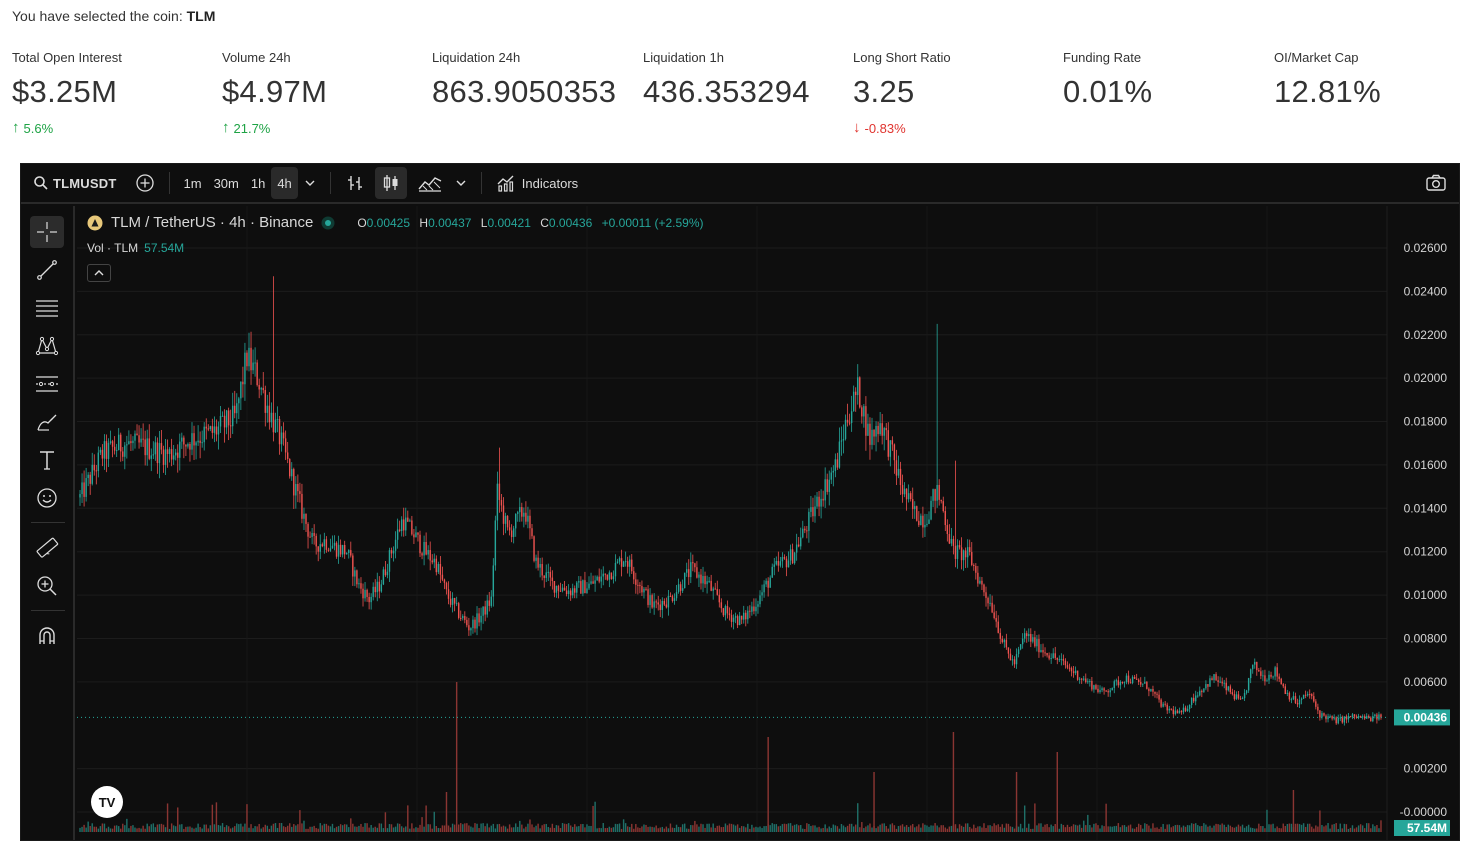 This screenshot has width=1471, height=841. What do you see at coordinates (192, 183) in the screenshot?
I see `interval-1m: 1m` at bounding box center [192, 183].